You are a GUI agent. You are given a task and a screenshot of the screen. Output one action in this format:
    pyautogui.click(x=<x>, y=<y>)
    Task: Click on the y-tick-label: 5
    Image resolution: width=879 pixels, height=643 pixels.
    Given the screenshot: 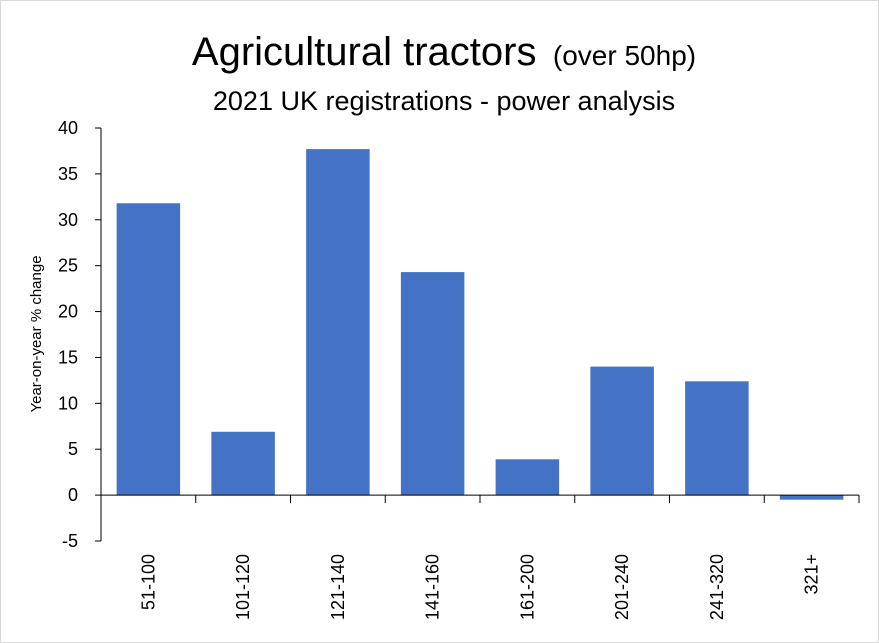 What is the action you would take?
    pyautogui.click(x=73, y=449)
    